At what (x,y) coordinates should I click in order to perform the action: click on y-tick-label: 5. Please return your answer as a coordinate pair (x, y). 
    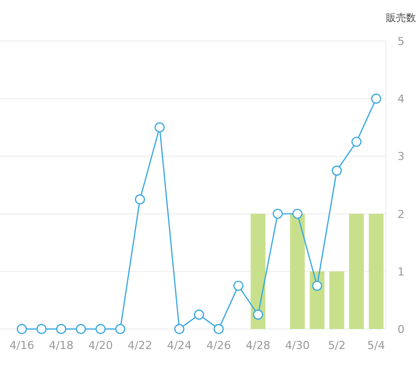
    Looking at the image, I should click on (401, 41).